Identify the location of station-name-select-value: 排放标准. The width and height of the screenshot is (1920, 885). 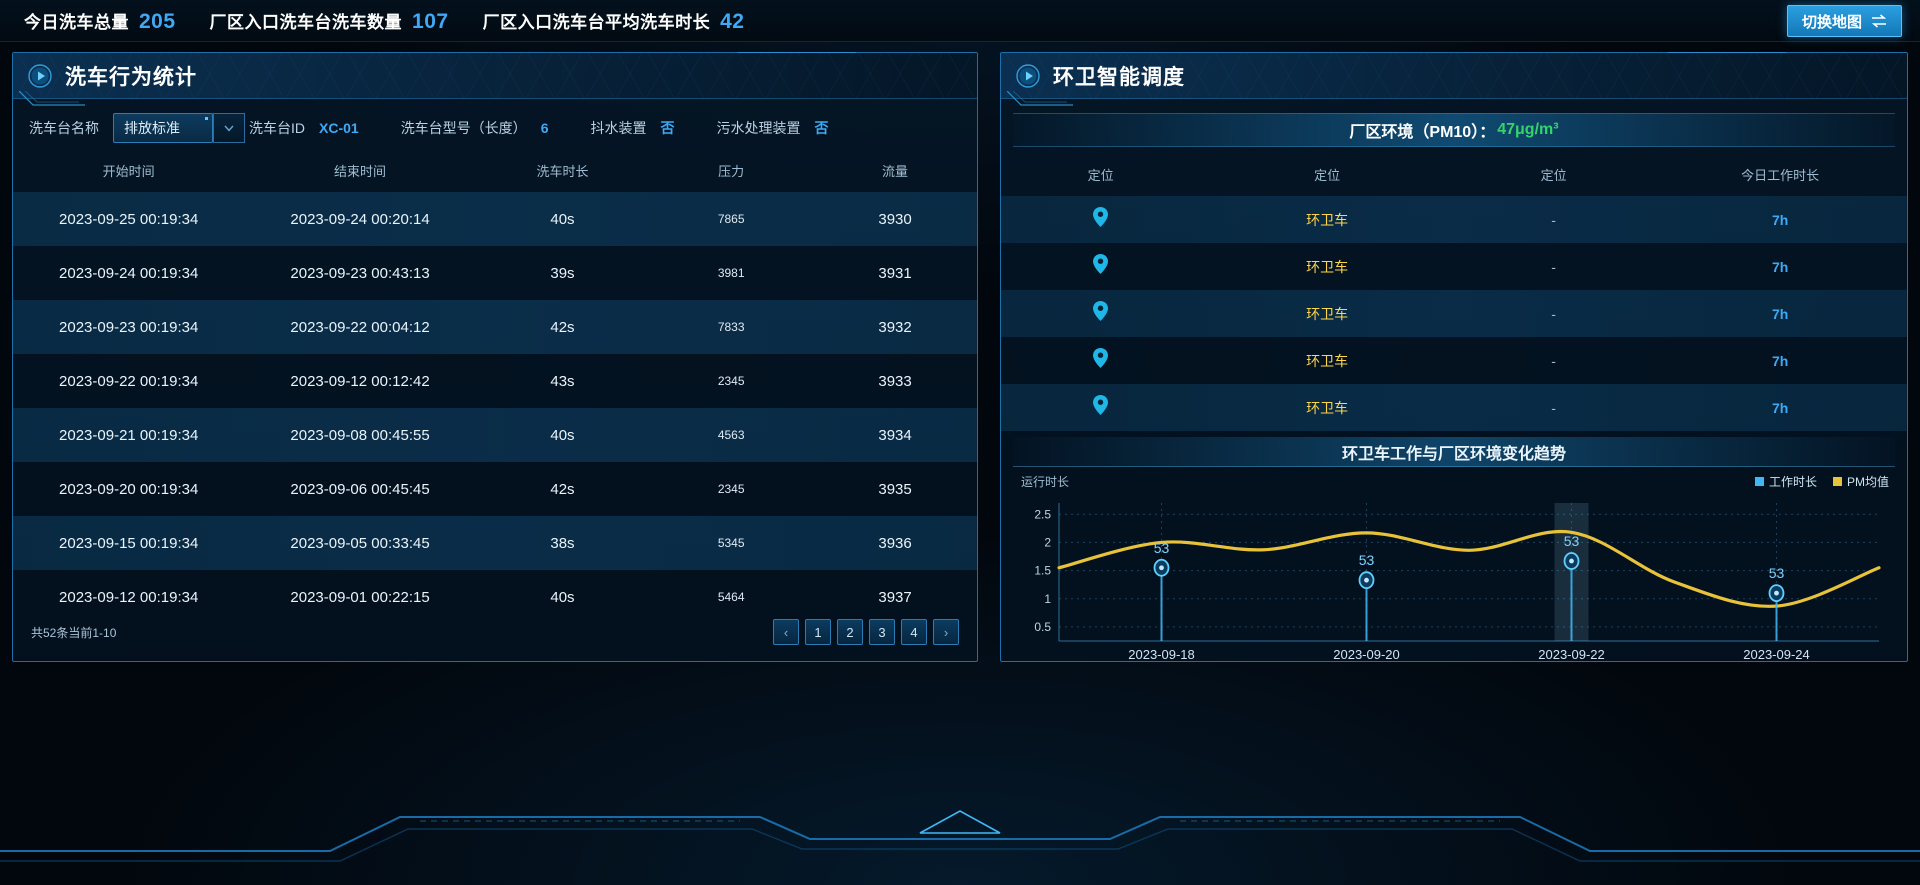
(152, 128).